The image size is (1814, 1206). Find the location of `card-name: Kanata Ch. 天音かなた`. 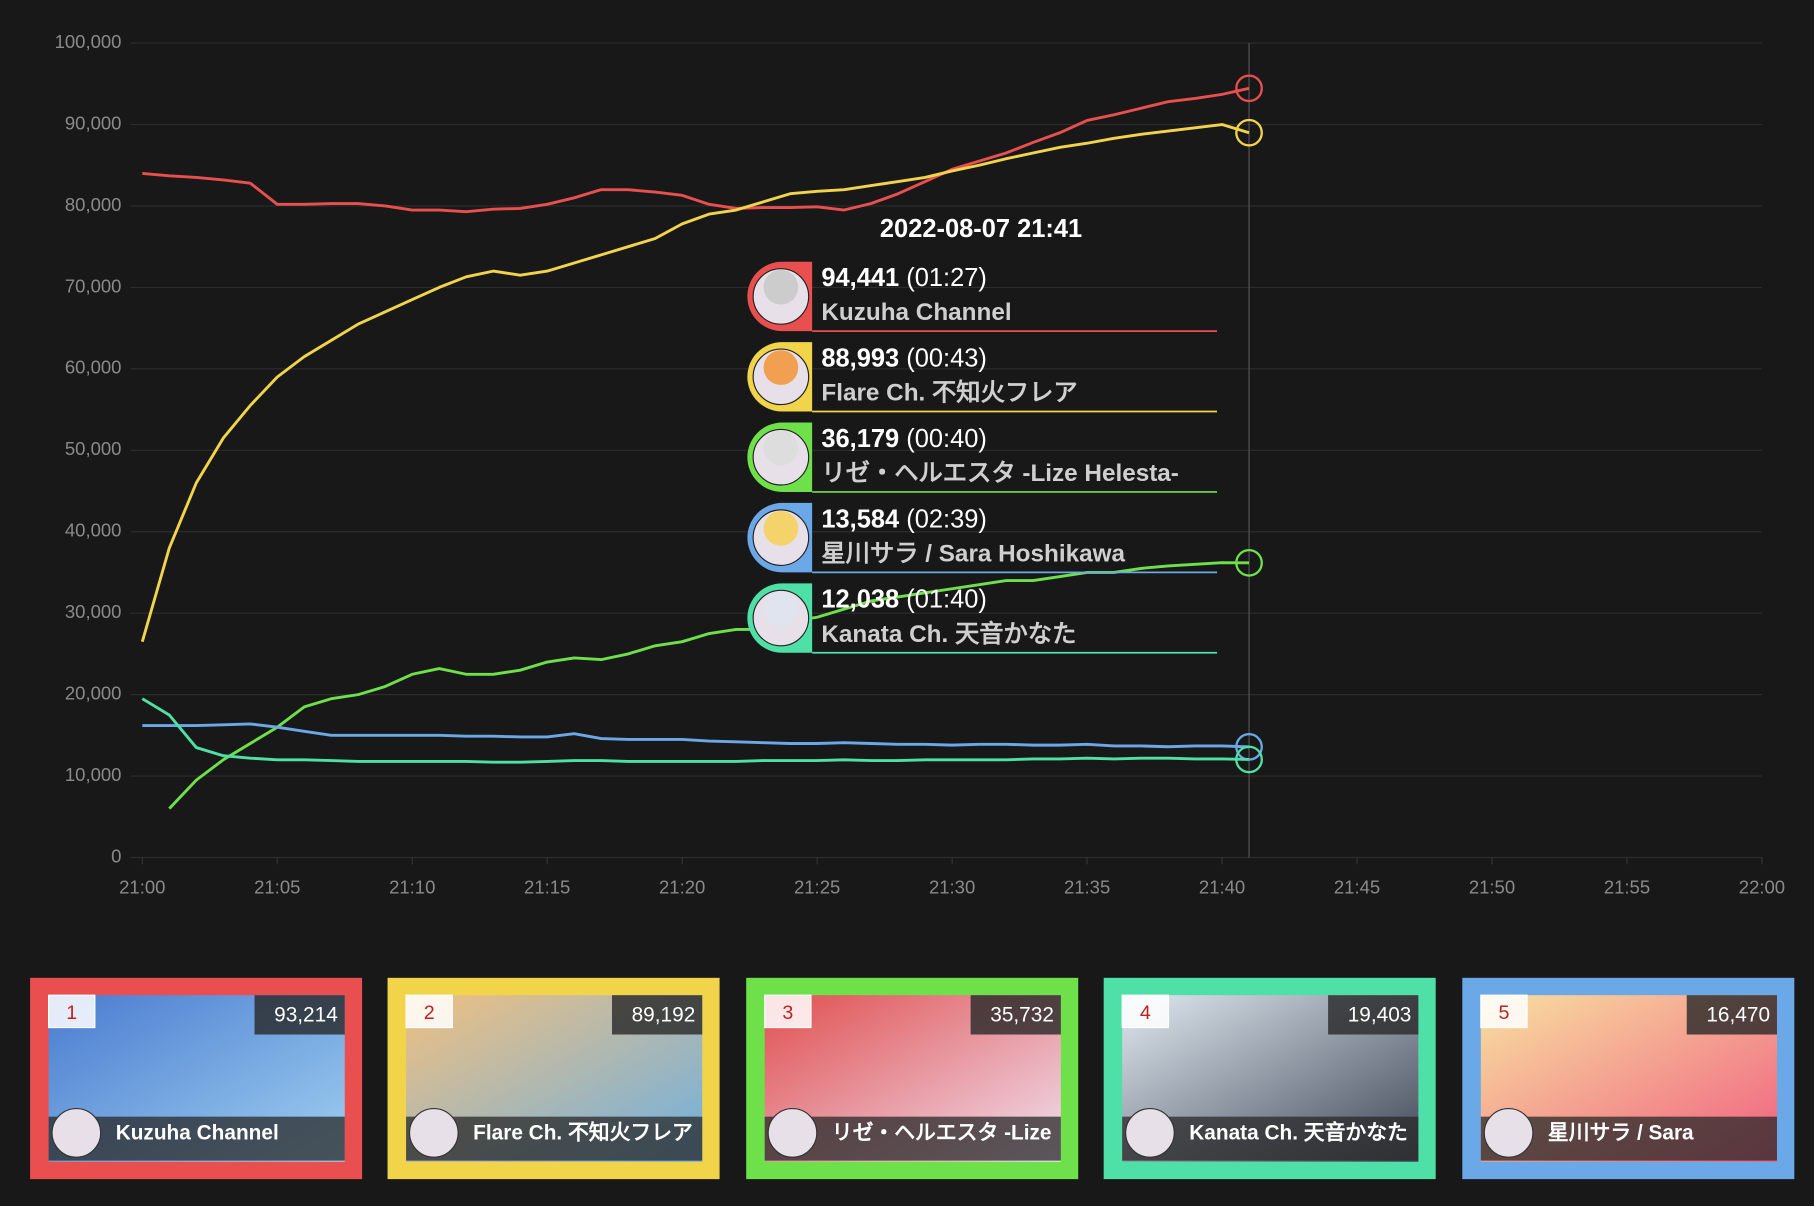

card-name: Kanata Ch. 天音かなた is located at coordinates (1298, 1133).